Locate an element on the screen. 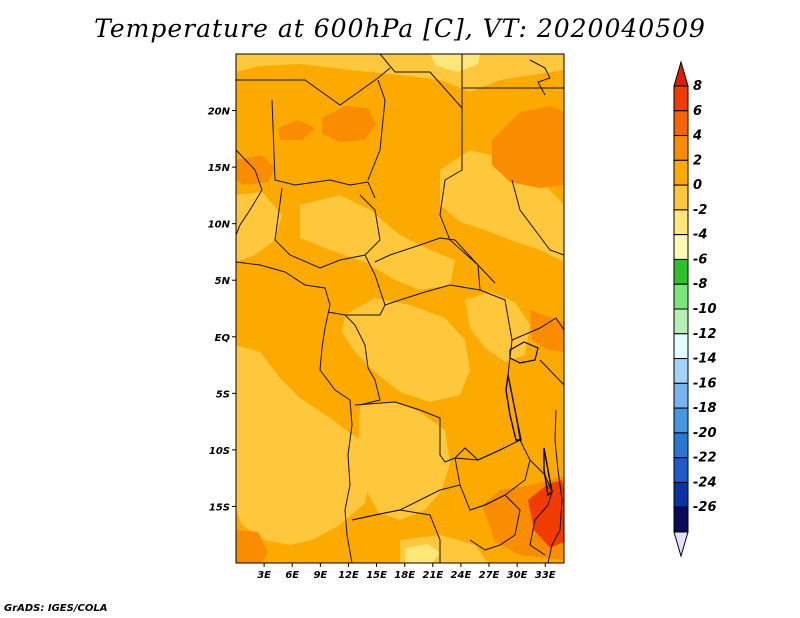 This screenshot has width=800, height=618. border-congo-drc is located at coordinates (362, 360).